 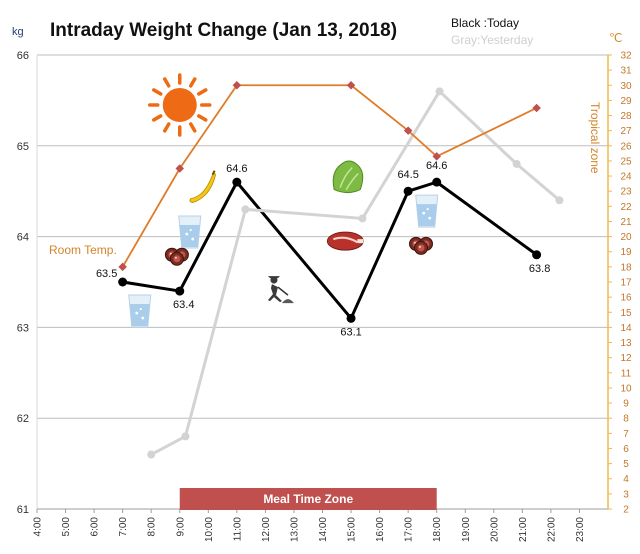 What do you see at coordinates (626, 464) in the screenshot?
I see `y2-tick-label: 5` at bounding box center [626, 464].